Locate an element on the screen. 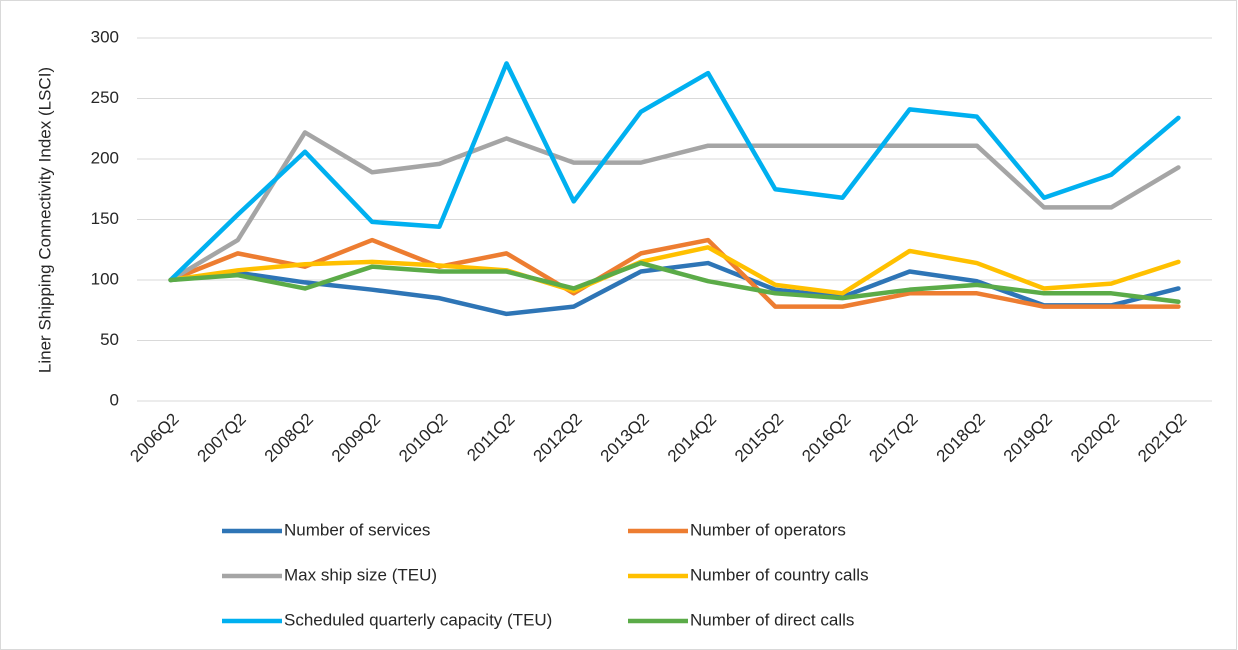 This screenshot has height=650, width=1238. y-tick-label: 50 is located at coordinates (109, 339).